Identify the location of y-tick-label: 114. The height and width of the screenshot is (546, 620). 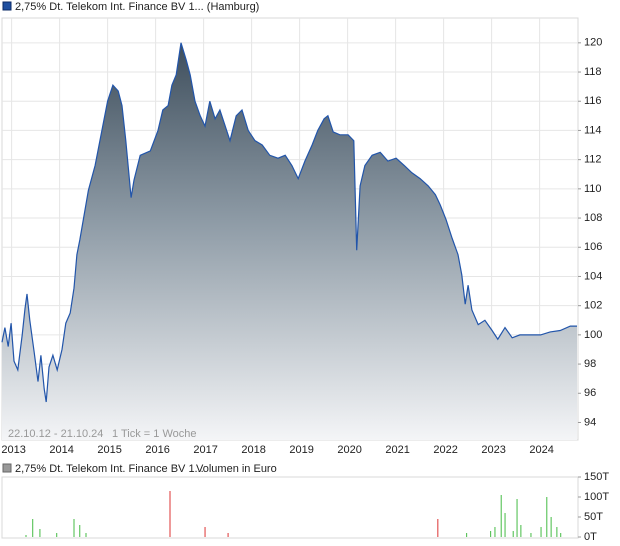
(593, 130).